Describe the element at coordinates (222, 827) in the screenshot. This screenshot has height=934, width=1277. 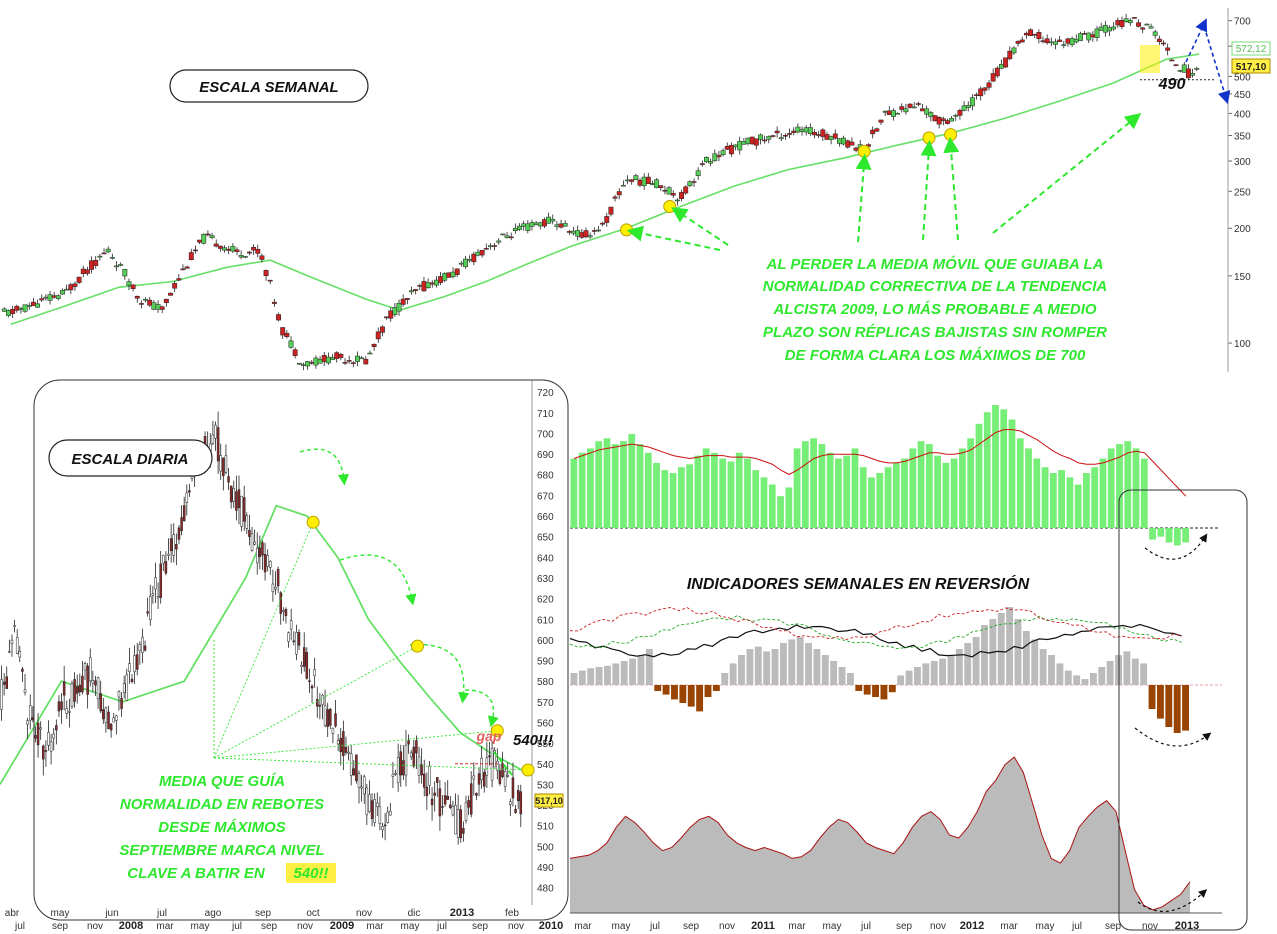
I see `daily-note-line: DESDE MÁXIMOS` at that location.